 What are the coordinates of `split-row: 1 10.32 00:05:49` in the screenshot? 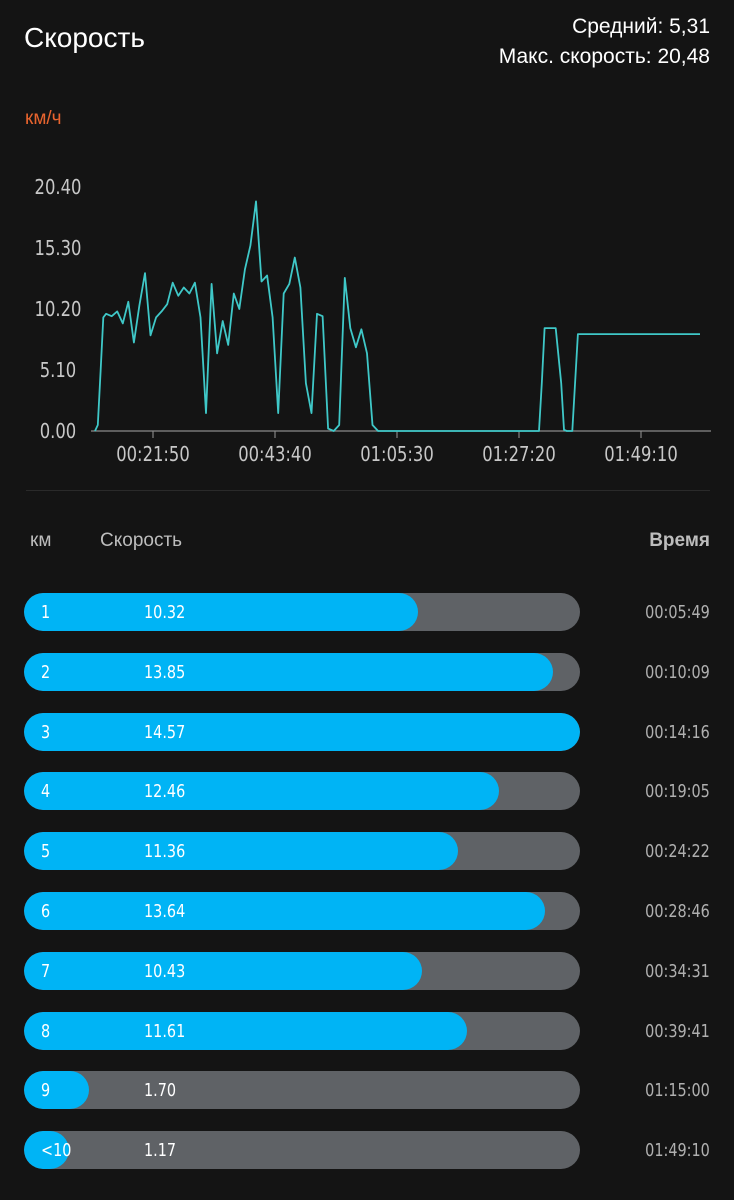 It's located at (367, 612).